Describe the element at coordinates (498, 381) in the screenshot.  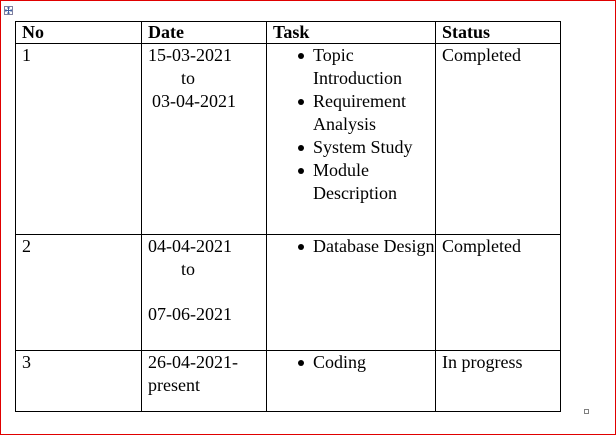
I see `cell-status: In progress` at that location.